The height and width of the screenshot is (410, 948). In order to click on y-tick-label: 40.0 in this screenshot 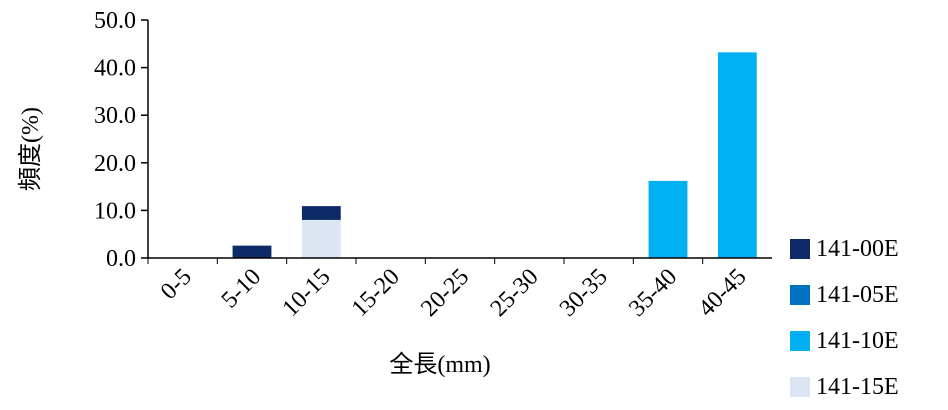, I will do `click(115, 69)`.